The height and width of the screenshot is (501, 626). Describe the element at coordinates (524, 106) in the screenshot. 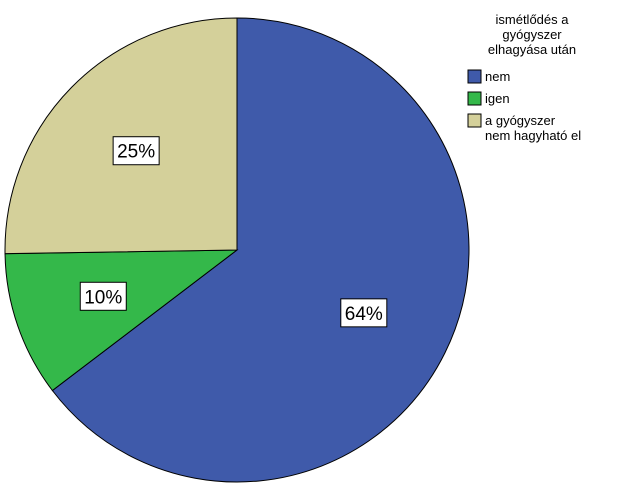

I see `legend-items: nem igen a gyógyszer nem hagyható el` at that location.